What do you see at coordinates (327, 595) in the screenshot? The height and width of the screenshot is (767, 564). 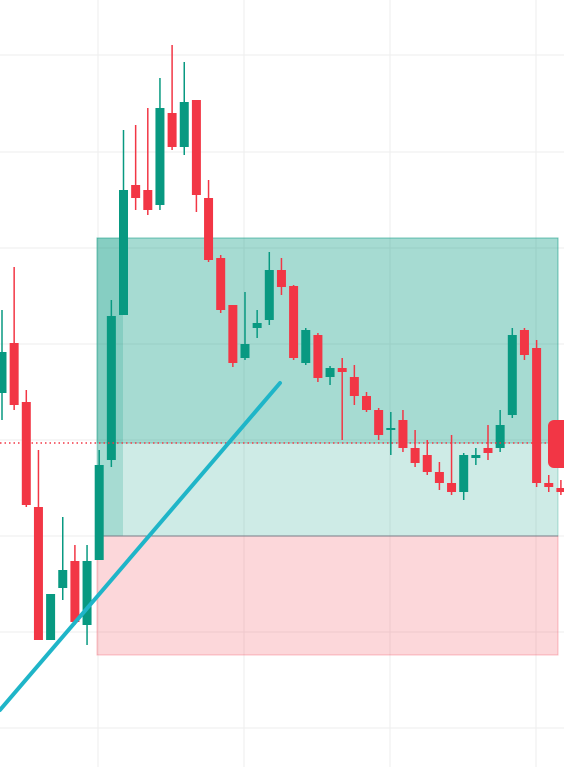 I see `loss-zone` at bounding box center [327, 595].